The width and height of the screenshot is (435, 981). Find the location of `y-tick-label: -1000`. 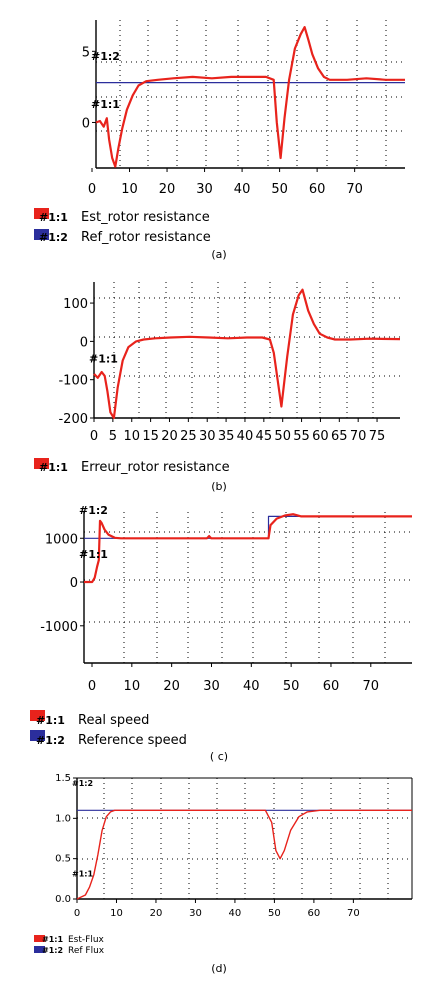

y-tick-label: -1000 is located at coordinates (59, 627).